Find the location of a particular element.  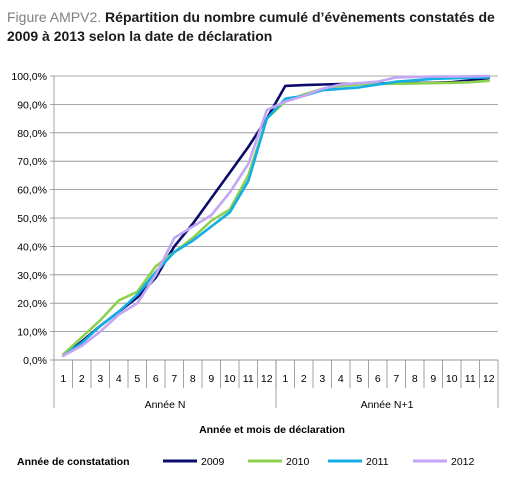

legend-label: 2011 is located at coordinates (377, 462).